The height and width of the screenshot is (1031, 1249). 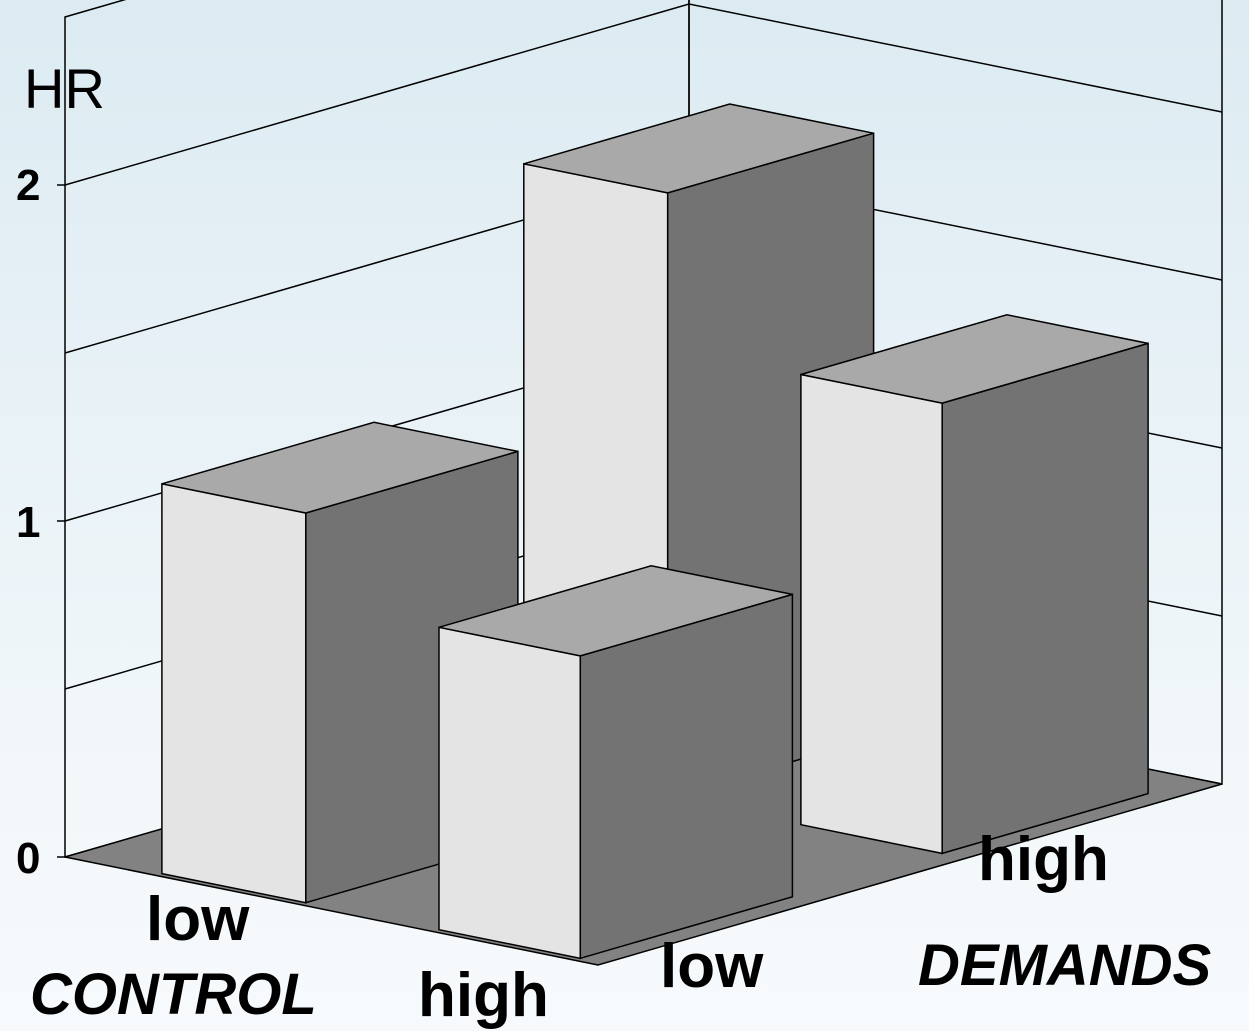 I want to click on demands-axis-title: DEMANDS, so click(x=1065, y=965).